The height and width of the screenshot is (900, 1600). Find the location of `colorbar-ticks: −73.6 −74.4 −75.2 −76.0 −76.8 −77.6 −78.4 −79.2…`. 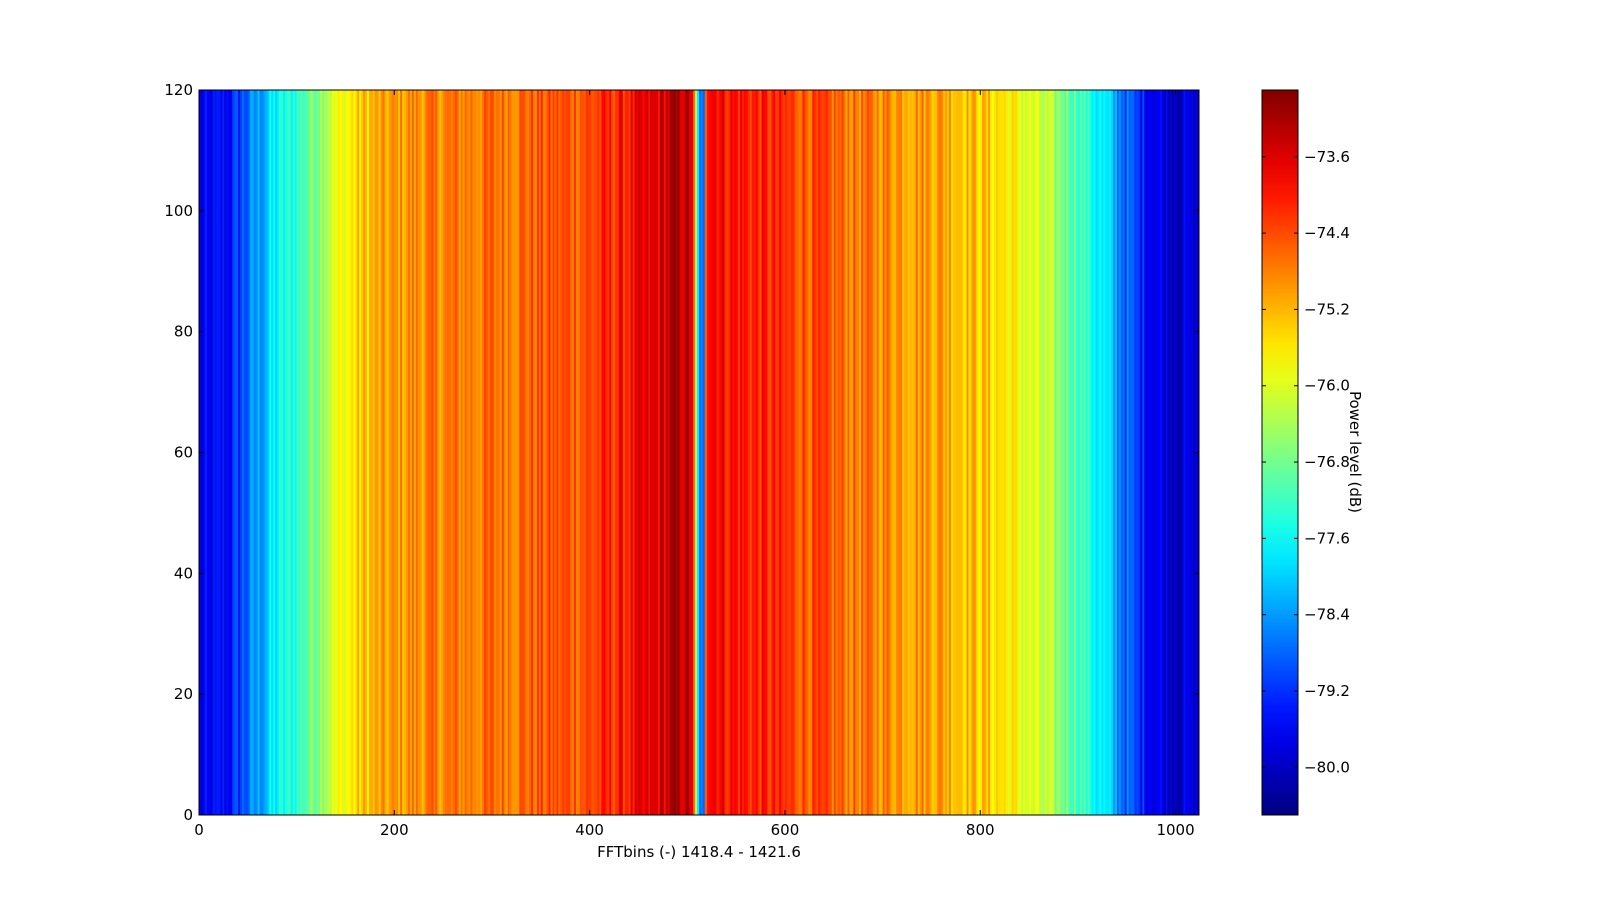

colorbar-ticks: −73.6 −74.4 −75.2 −76.0 −76.8 −77.6 −78.4 −79.2… is located at coordinates (1306, 462).